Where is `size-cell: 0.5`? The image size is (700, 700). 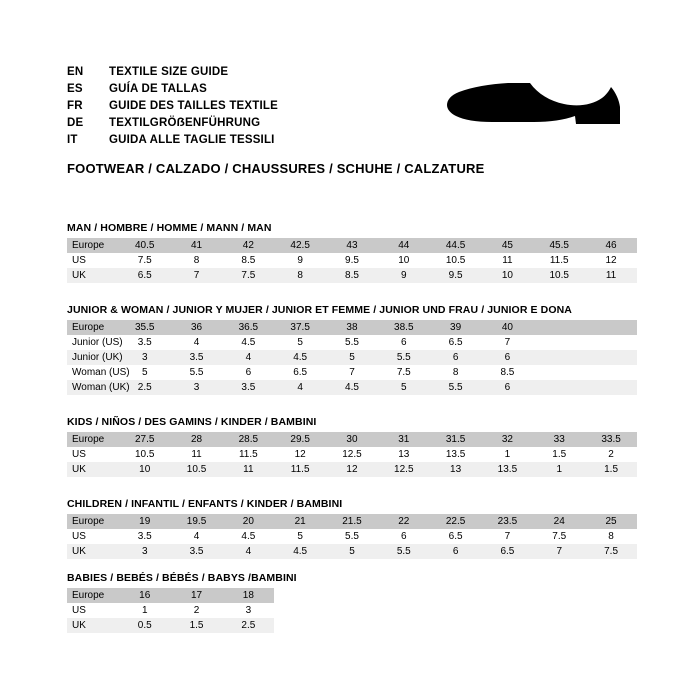 size-cell: 0.5 is located at coordinates (144, 625).